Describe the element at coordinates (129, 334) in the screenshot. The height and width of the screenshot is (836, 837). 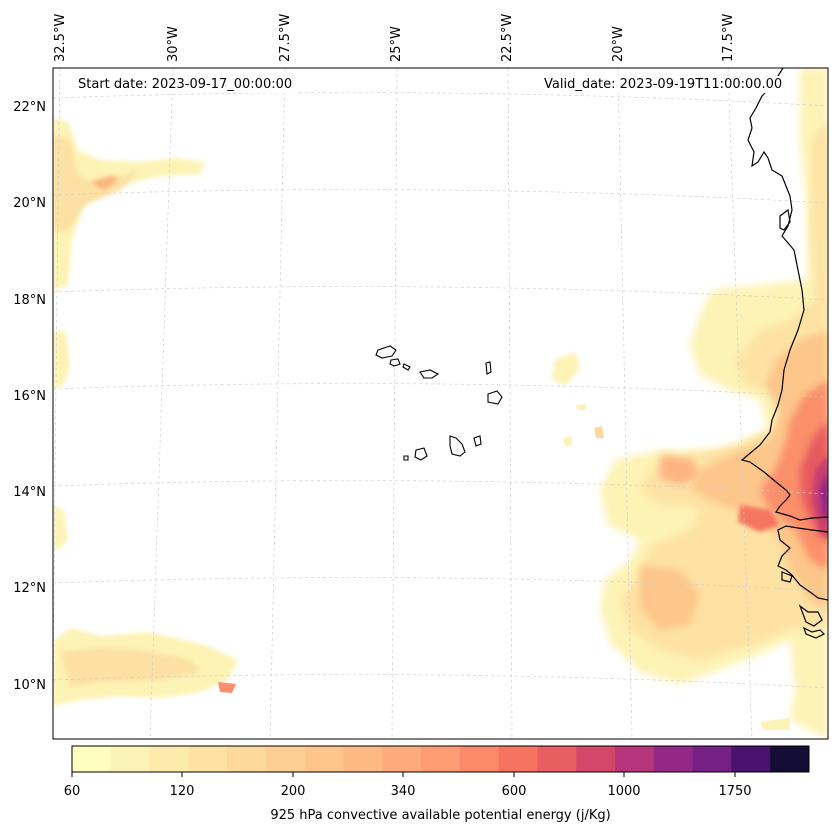
I see `cape-area-northwest` at that location.